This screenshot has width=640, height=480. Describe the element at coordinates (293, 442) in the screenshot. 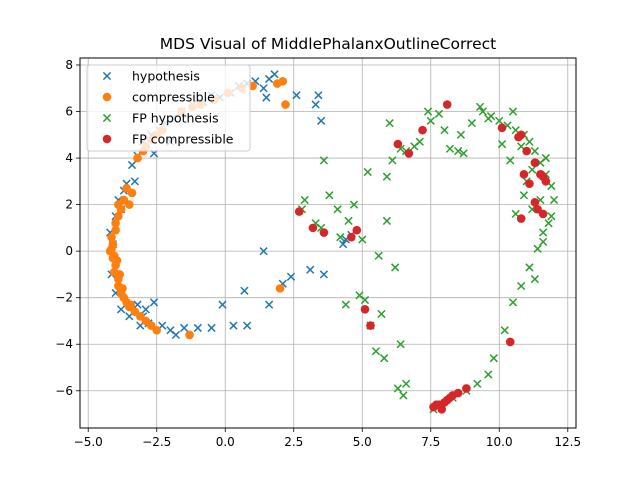

I see `x-tick-label: 2.5` at that location.